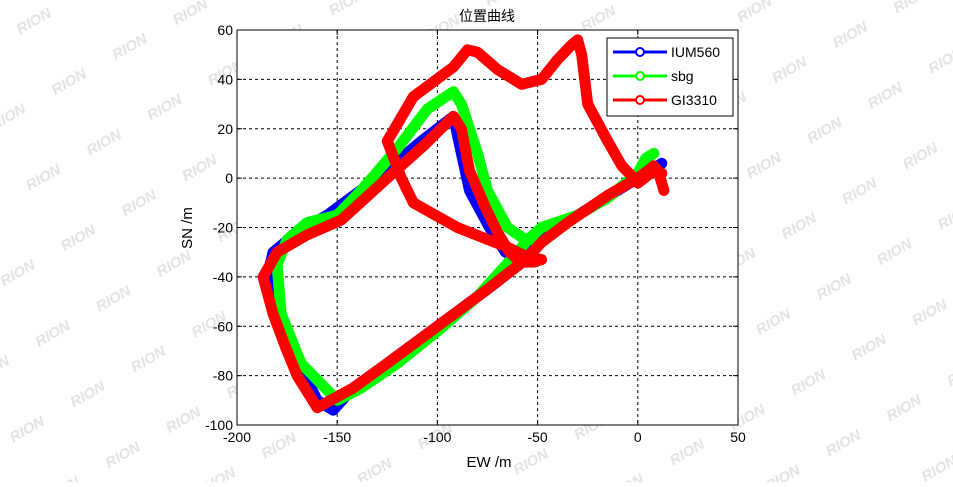 Image resolution: width=953 pixels, height=487 pixels. Describe the element at coordinates (487, 16) in the screenshot. I see `chart-title: 位置曲线` at that location.